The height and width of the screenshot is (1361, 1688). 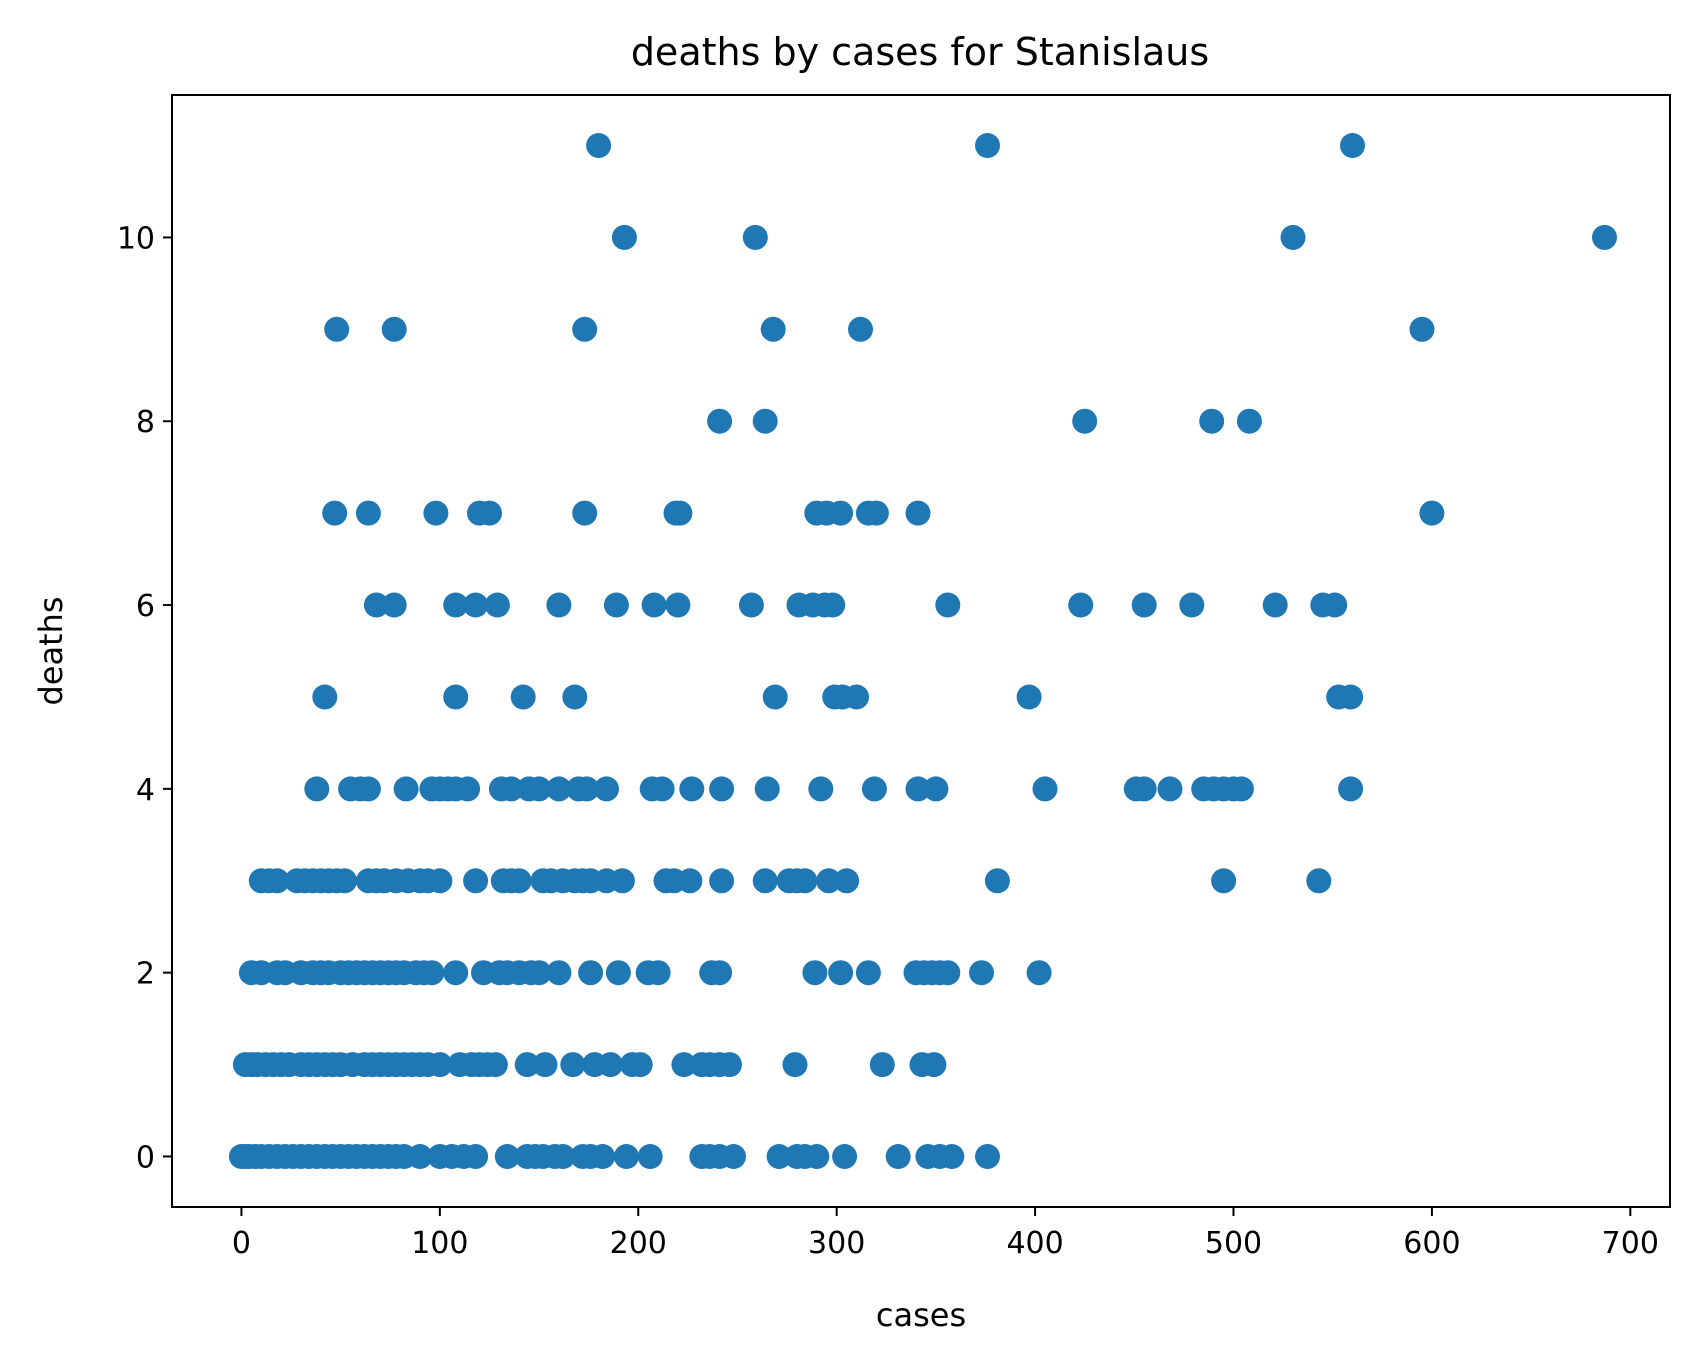 I want to click on x-tick-label: 200, so click(x=638, y=1243).